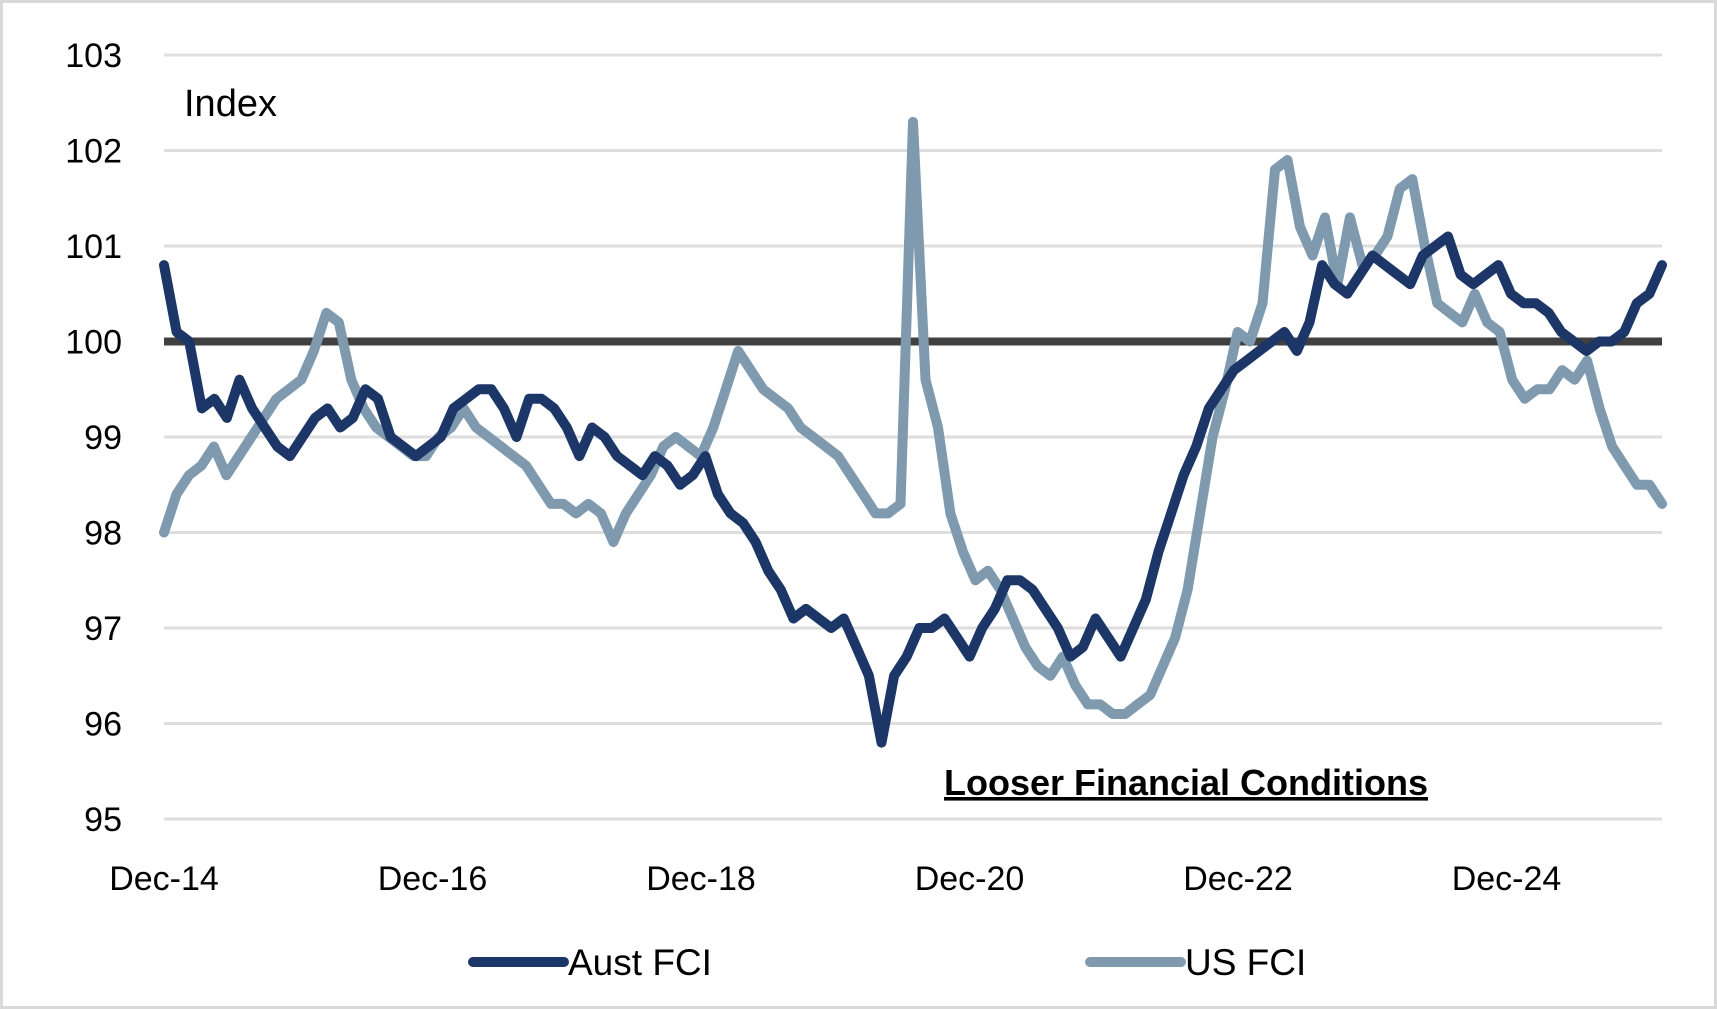  I want to click on y-tick-label-100: 100, so click(93, 343).